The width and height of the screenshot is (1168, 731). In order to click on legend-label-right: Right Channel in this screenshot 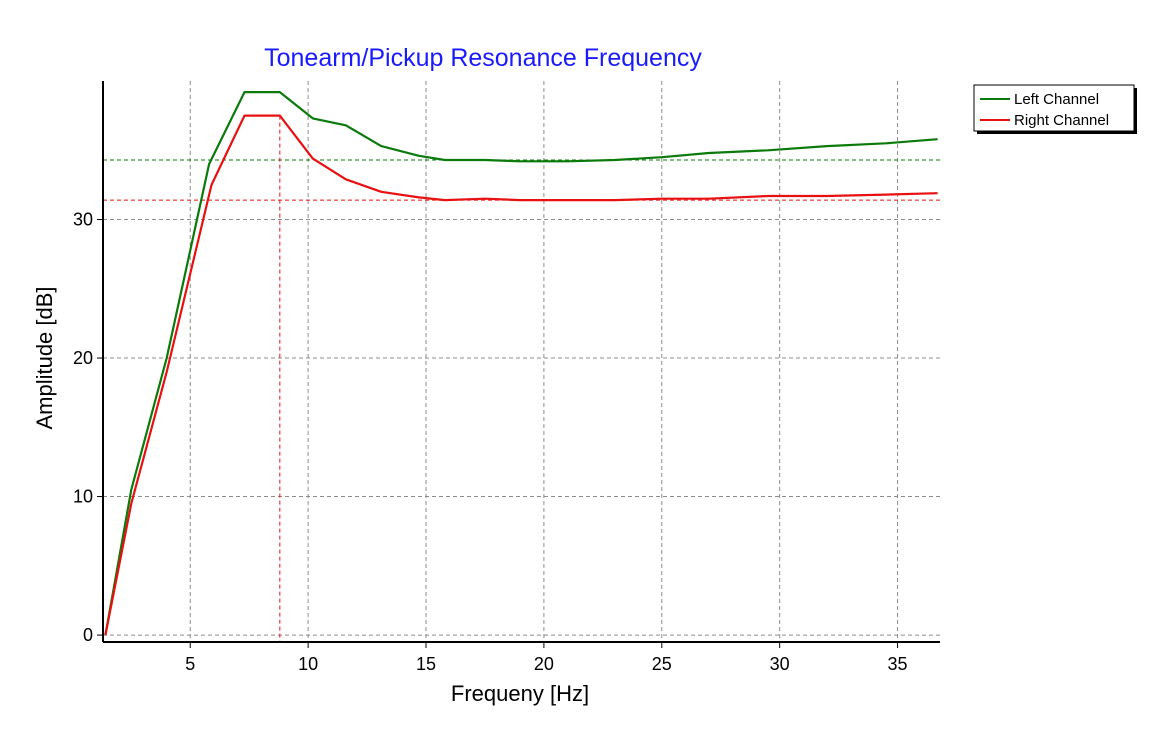, I will do `click(1061, 120)`.